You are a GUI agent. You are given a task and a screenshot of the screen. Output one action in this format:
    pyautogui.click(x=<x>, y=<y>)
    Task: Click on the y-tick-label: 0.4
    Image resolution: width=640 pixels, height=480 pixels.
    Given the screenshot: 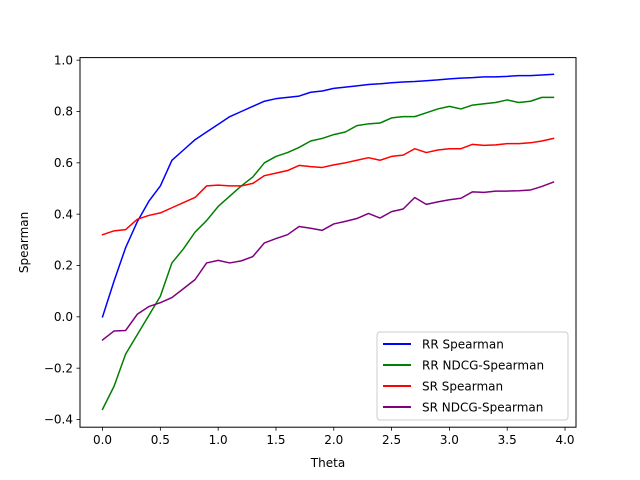 What is the action you would take?
    pyautogui.click(x=63, y=214)
    